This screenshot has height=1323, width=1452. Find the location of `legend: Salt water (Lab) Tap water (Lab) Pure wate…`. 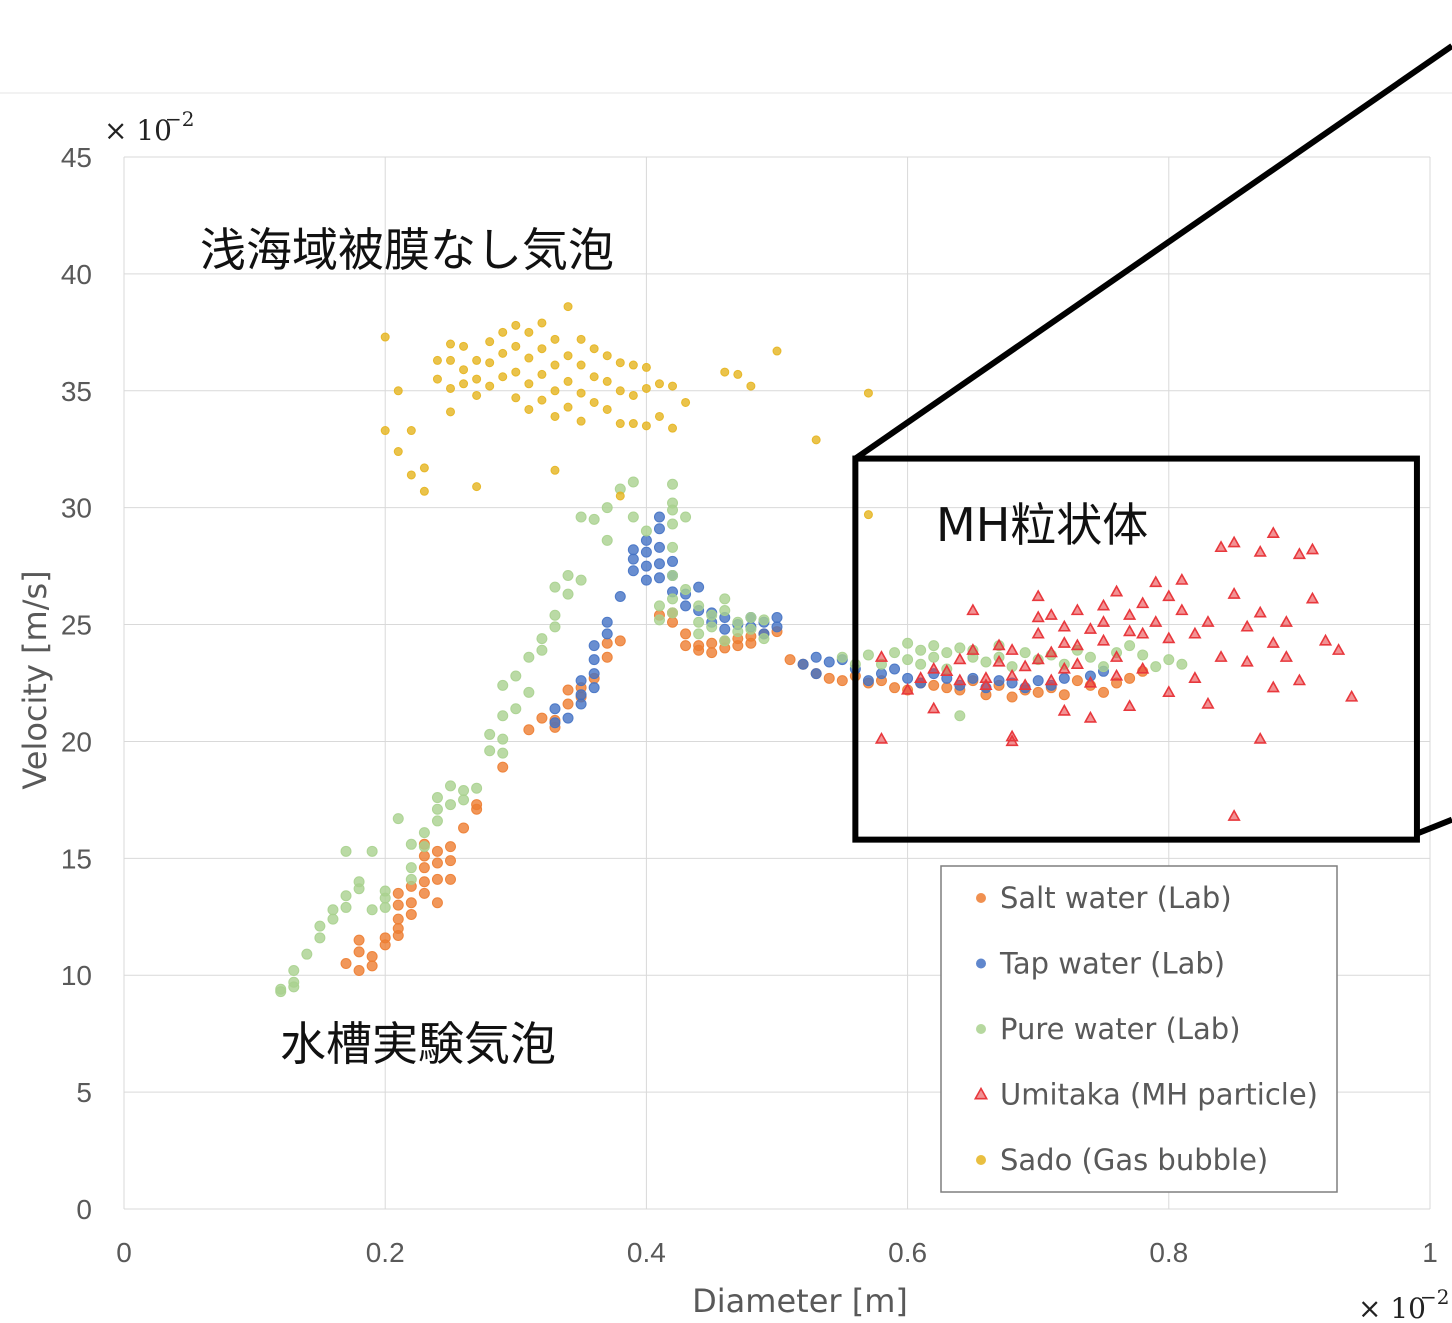

legend: Salt water (Lab) Tap water (Lab) Pure wate… is located at coordinates (1139, 1029).